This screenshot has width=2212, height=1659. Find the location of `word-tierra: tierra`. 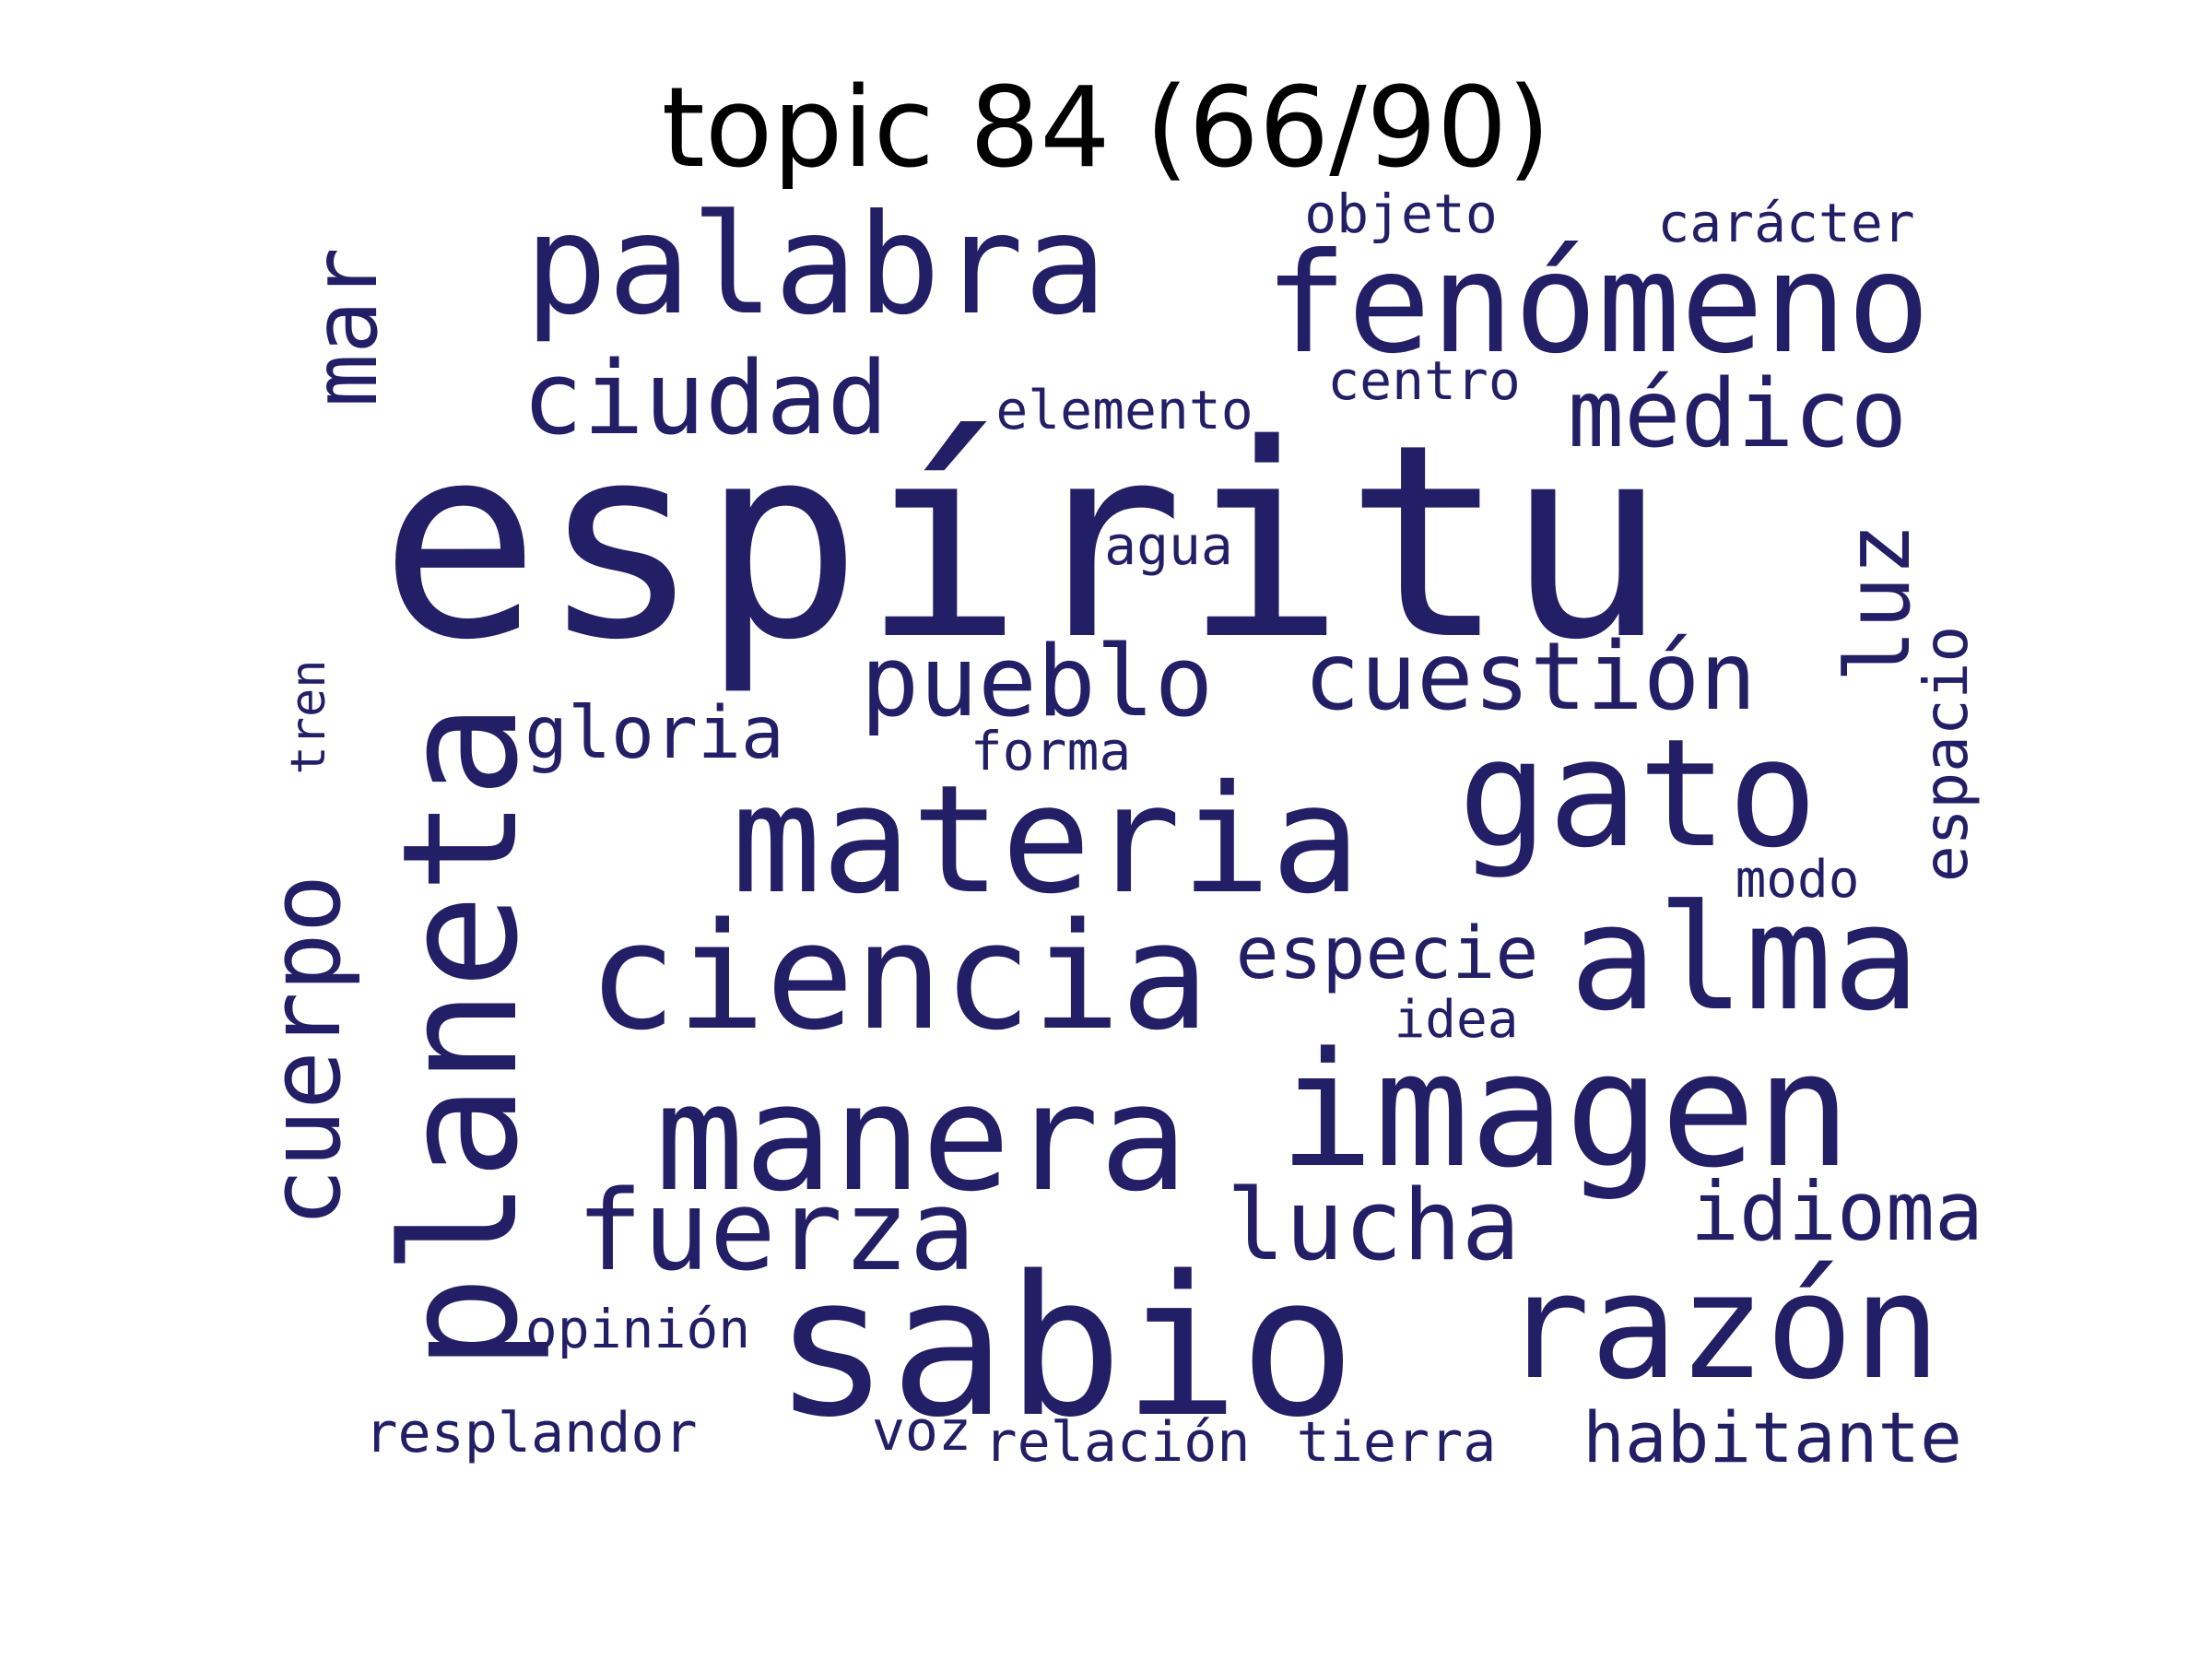

word-tierra: tierra is located at coordinates (1396, 1442).